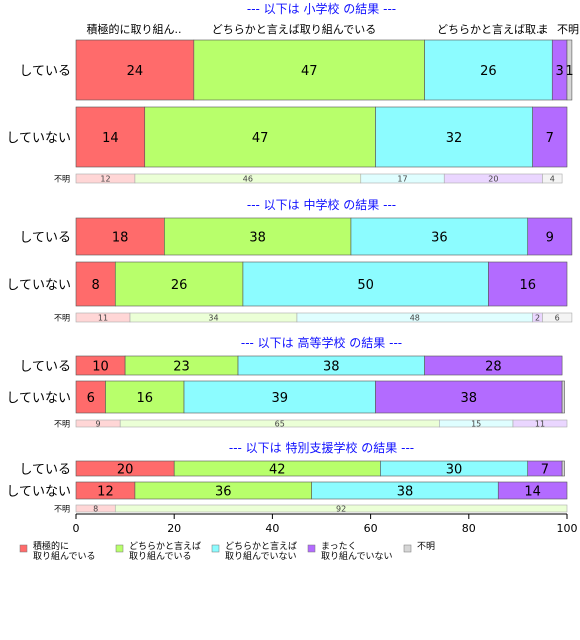 Image resolution: width=580 pixels, height=640 pixels. What do you see at coordinates (426, 546) in the screenshot?
I see `legend-label: 不明` at bounding box center [426, 546].